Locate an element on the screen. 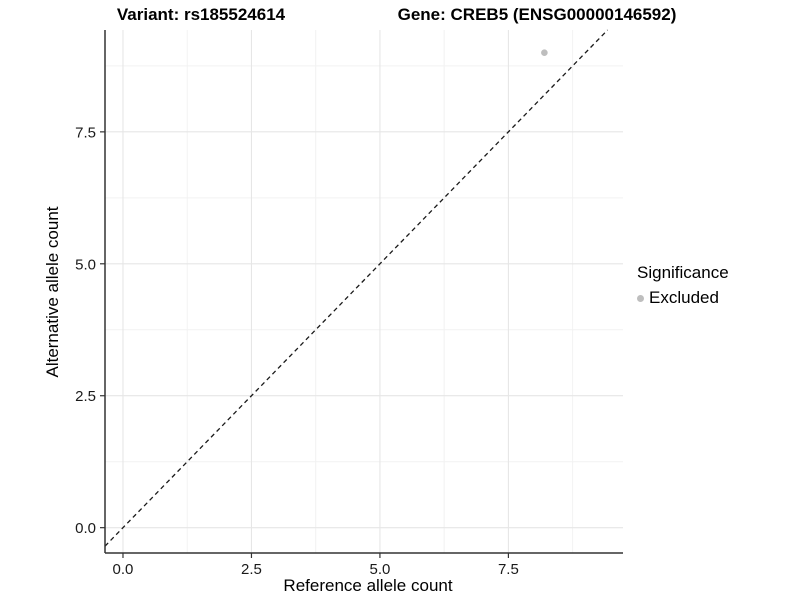 The image size is (800, 600). x-tick-label: 5.0 is located at coordinates (380, 569).